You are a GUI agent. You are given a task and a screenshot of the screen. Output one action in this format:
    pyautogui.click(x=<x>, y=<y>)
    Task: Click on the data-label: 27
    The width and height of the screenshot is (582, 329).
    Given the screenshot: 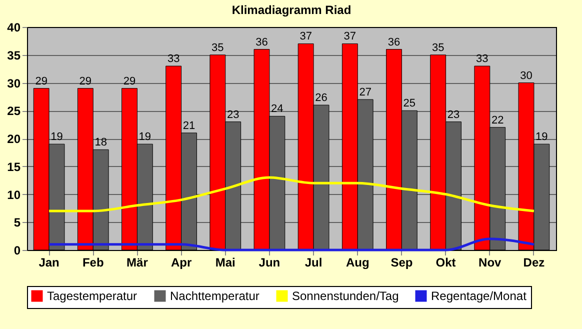 What is the action you would take?
    pyautogui.click(x=365, y=92)
    